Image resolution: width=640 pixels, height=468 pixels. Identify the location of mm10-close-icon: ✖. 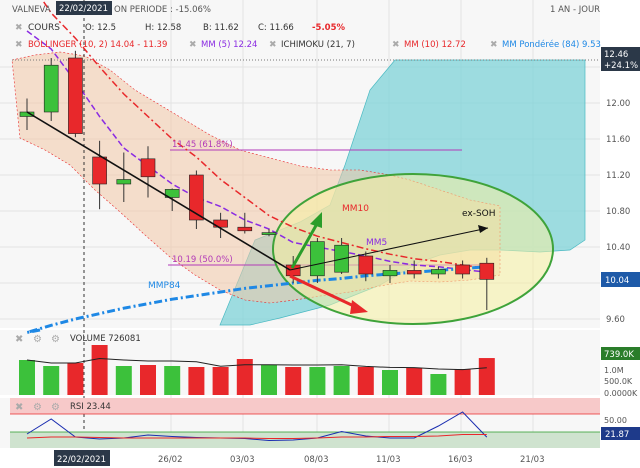
(396, 45).